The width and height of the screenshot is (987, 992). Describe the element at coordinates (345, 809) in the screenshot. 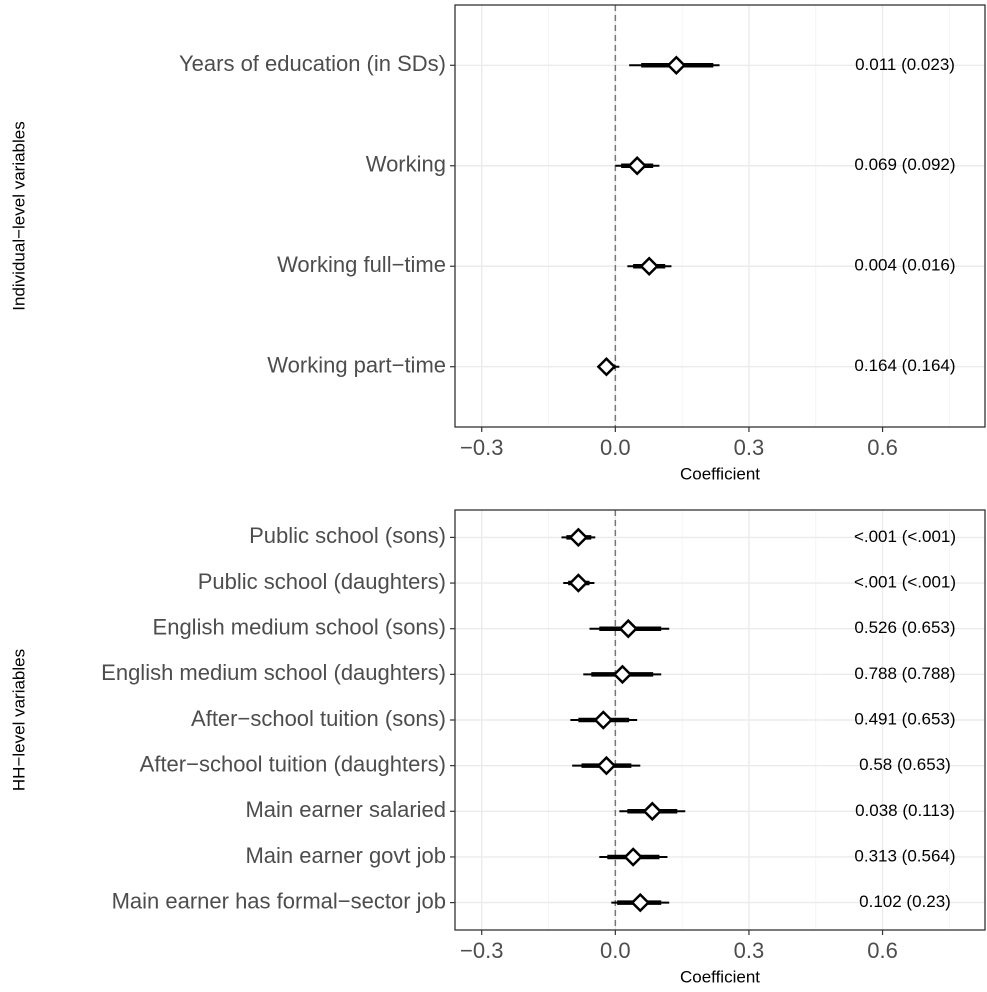

I see `y-tick-label: Main earner salaried` at that location.